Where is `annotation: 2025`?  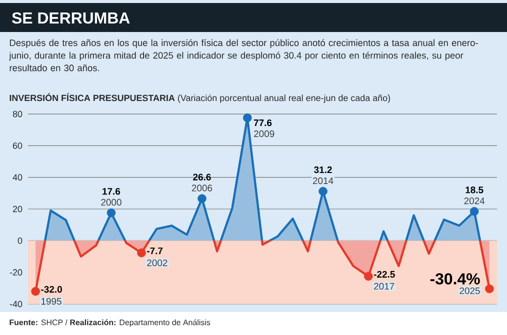
annotation: 2025 is located at coordinates (470, 290).